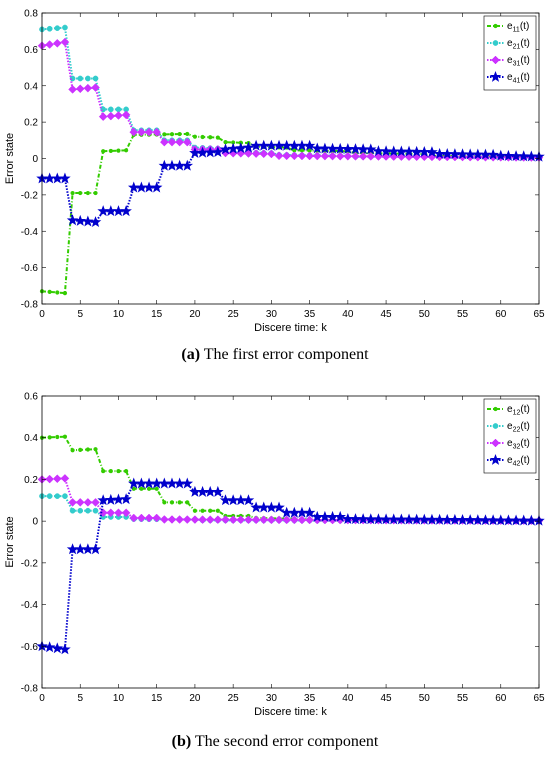 This screenshot has width=550, height=759. What do you see at coordinates (179, 165) in the screenshot?
I see `chart0-point-41-k18` at bounding box center [179, 165].